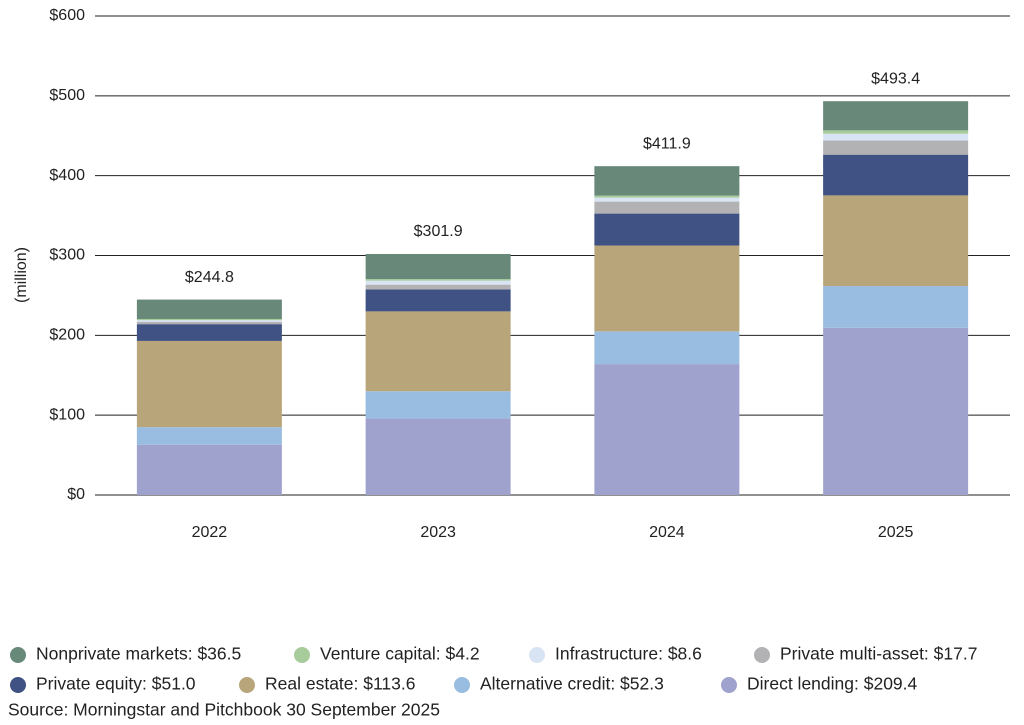 This screenshot has height=725, width=1024. I want to click on total-label: $493.4, so click(895, 78).